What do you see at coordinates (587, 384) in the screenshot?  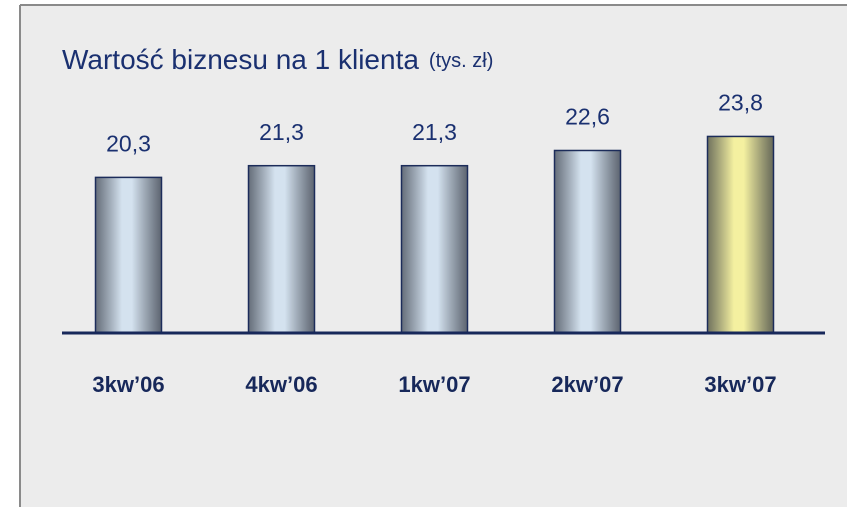 I see `x-tick-label: 2kw’07` at bounding box center [587, 384].